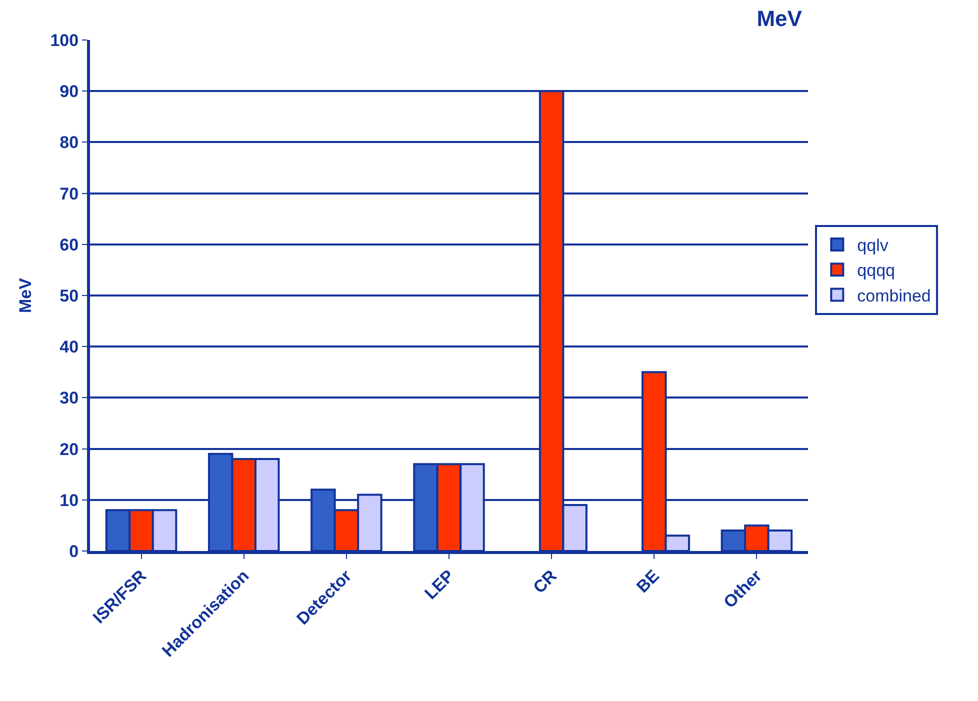 The height and width of the screenshot is (701, 978). Describe the element at coordinates (545, 582) in the screenshot. I see `x-tick-label: CR` at that location.